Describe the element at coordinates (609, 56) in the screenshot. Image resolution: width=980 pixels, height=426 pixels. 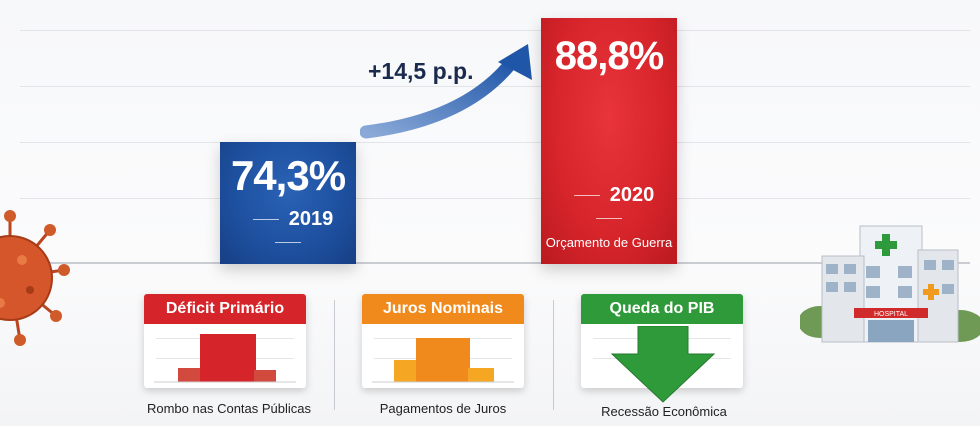
I see `bar-value-label: 88,8%` at that location.